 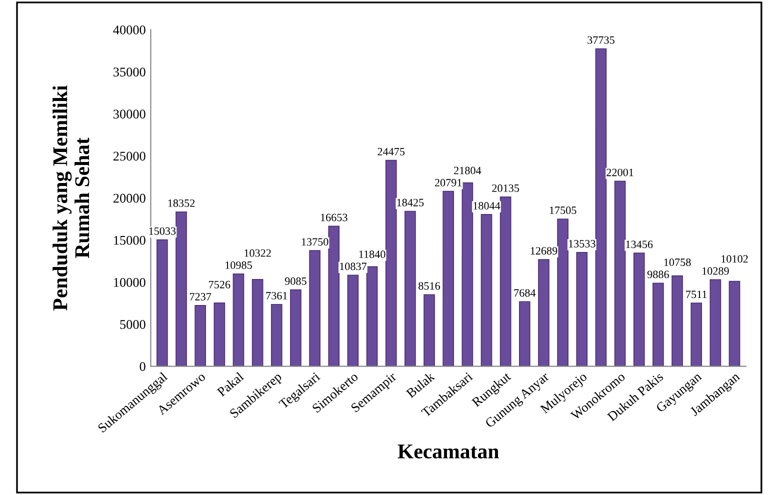 I want to click on y-tick-label: 40000, so click(x=129, y=30).